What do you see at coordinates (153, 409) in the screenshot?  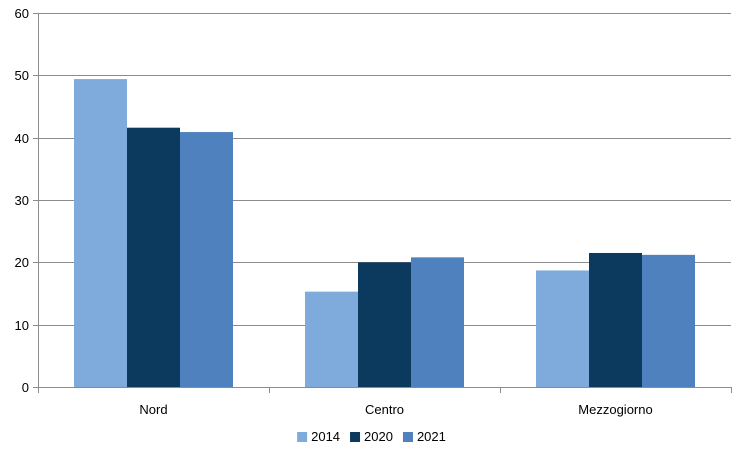 I see `x-tick-label: Nord` at bounding box center [153, 409].